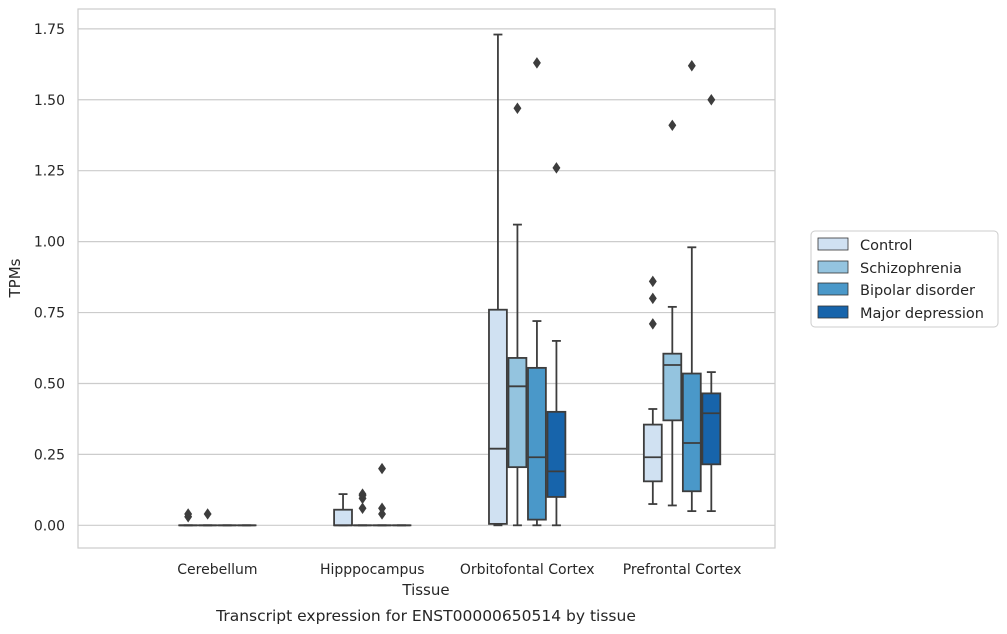  I want to click on legend-swatch-bipolar-disorder, so click(833, 289).